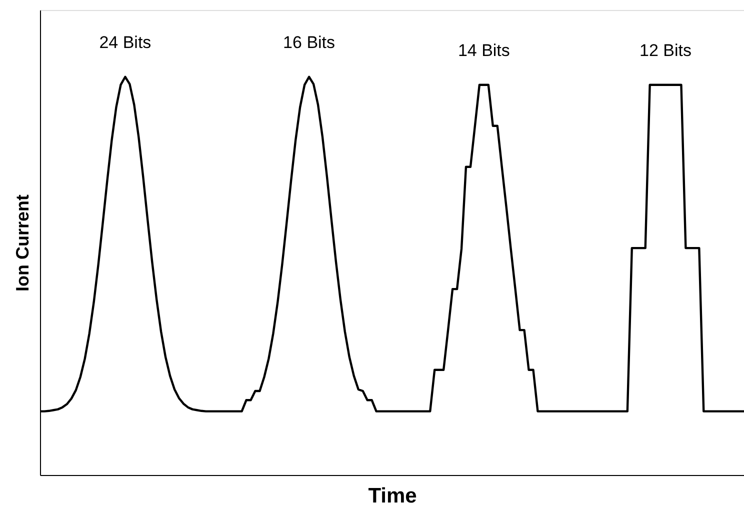  I want to click on text: 16 Bits, so click(309, 42).